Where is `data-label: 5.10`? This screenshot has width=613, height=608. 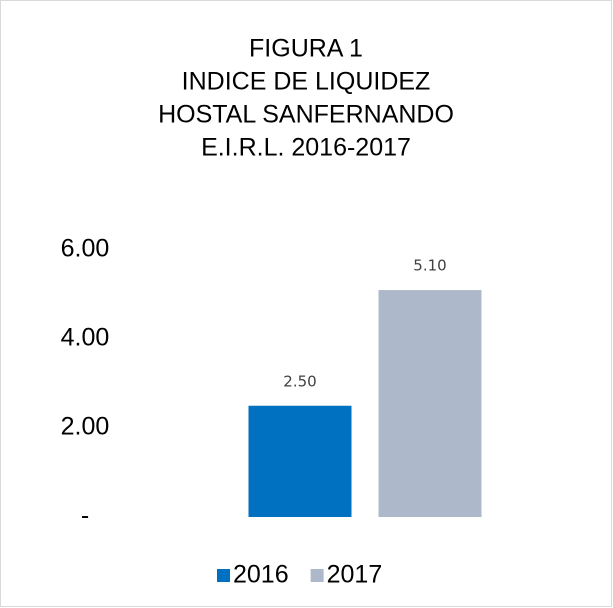 data-label: 5.10 is located at coordinates (429, 266).